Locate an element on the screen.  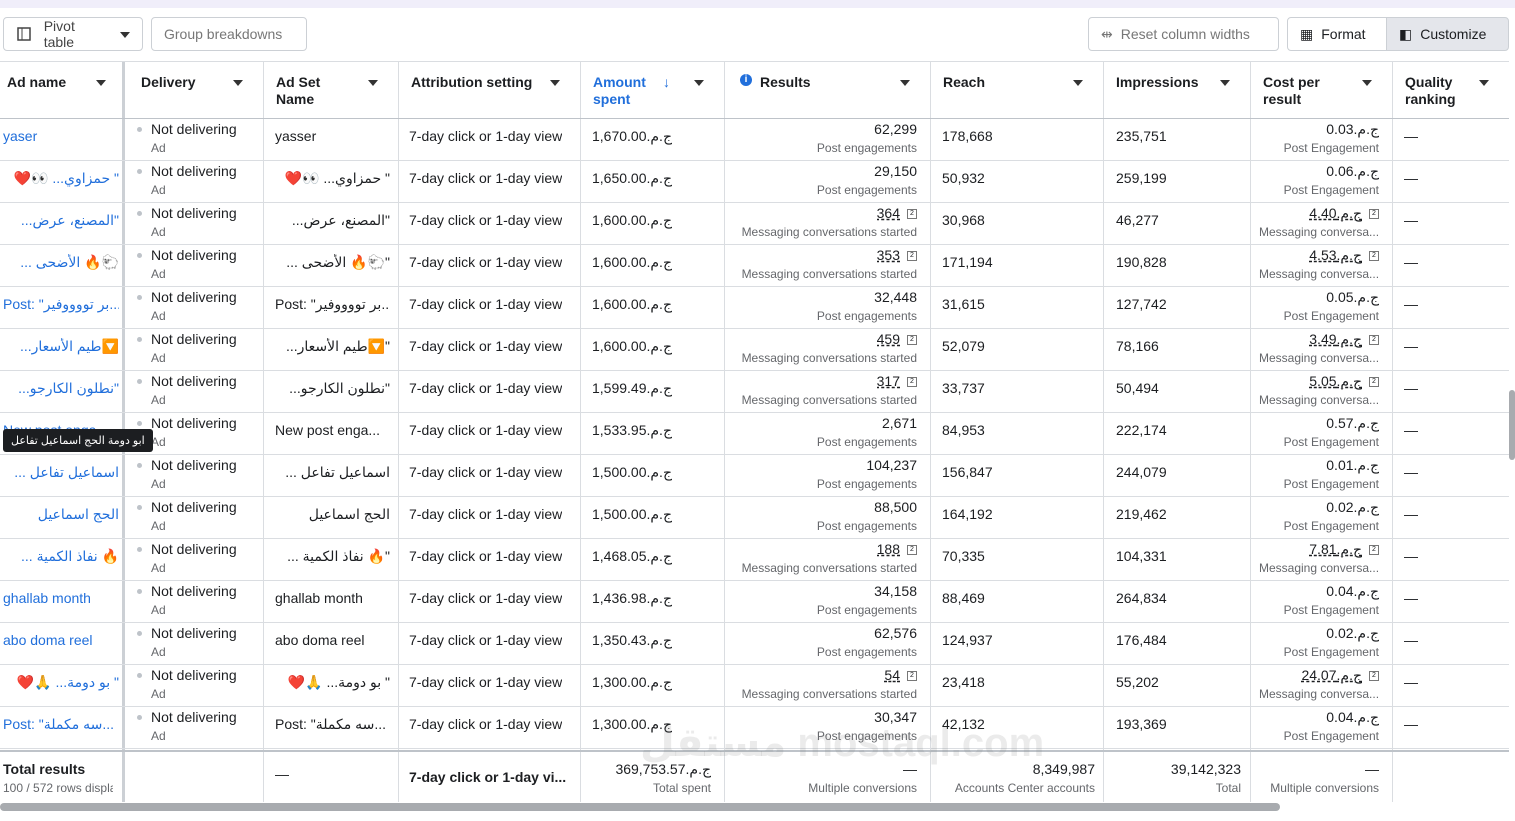
amount-spent: ج.م.1,650.00 is located at coordinates (632, 178).